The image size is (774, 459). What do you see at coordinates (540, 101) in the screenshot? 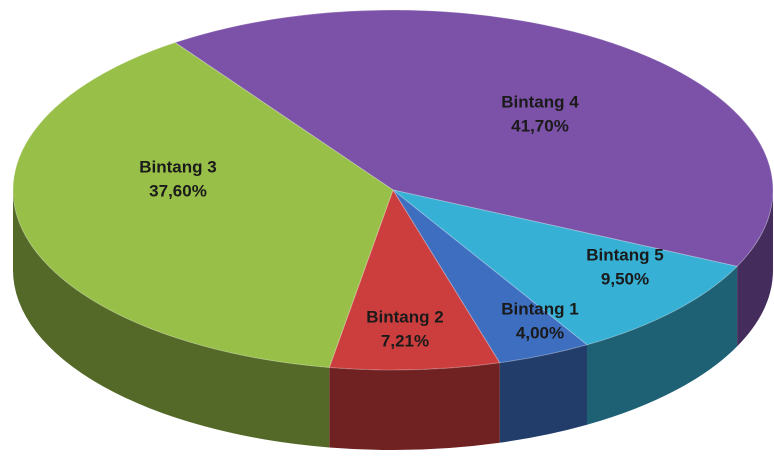
I see `slice-label: Bintang 4` at bounding box center [540, 101].